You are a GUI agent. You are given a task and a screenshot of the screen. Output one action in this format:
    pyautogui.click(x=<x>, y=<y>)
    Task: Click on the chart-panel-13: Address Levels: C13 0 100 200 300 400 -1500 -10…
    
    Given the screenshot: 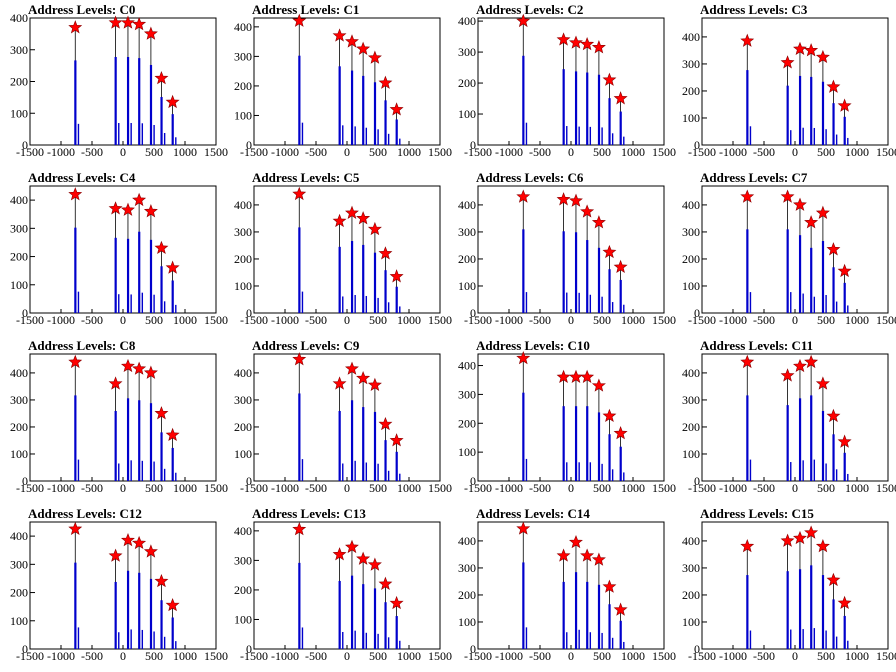 What is the action you would take?
    pyautogui.click(x=338, y=588)
    